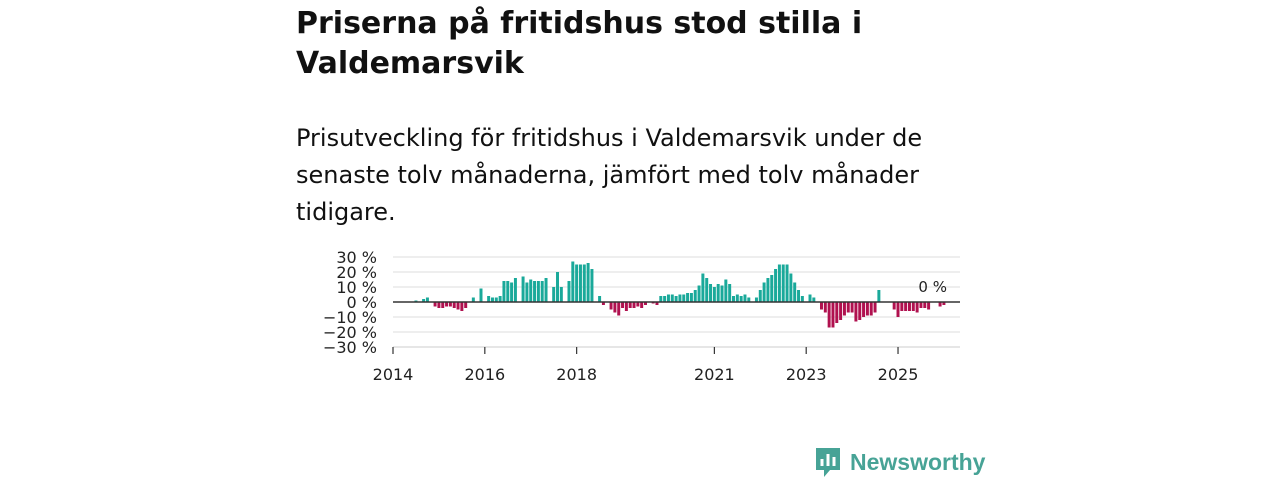  I want to click on y-tick-label: 0 %, so click(362, 302).